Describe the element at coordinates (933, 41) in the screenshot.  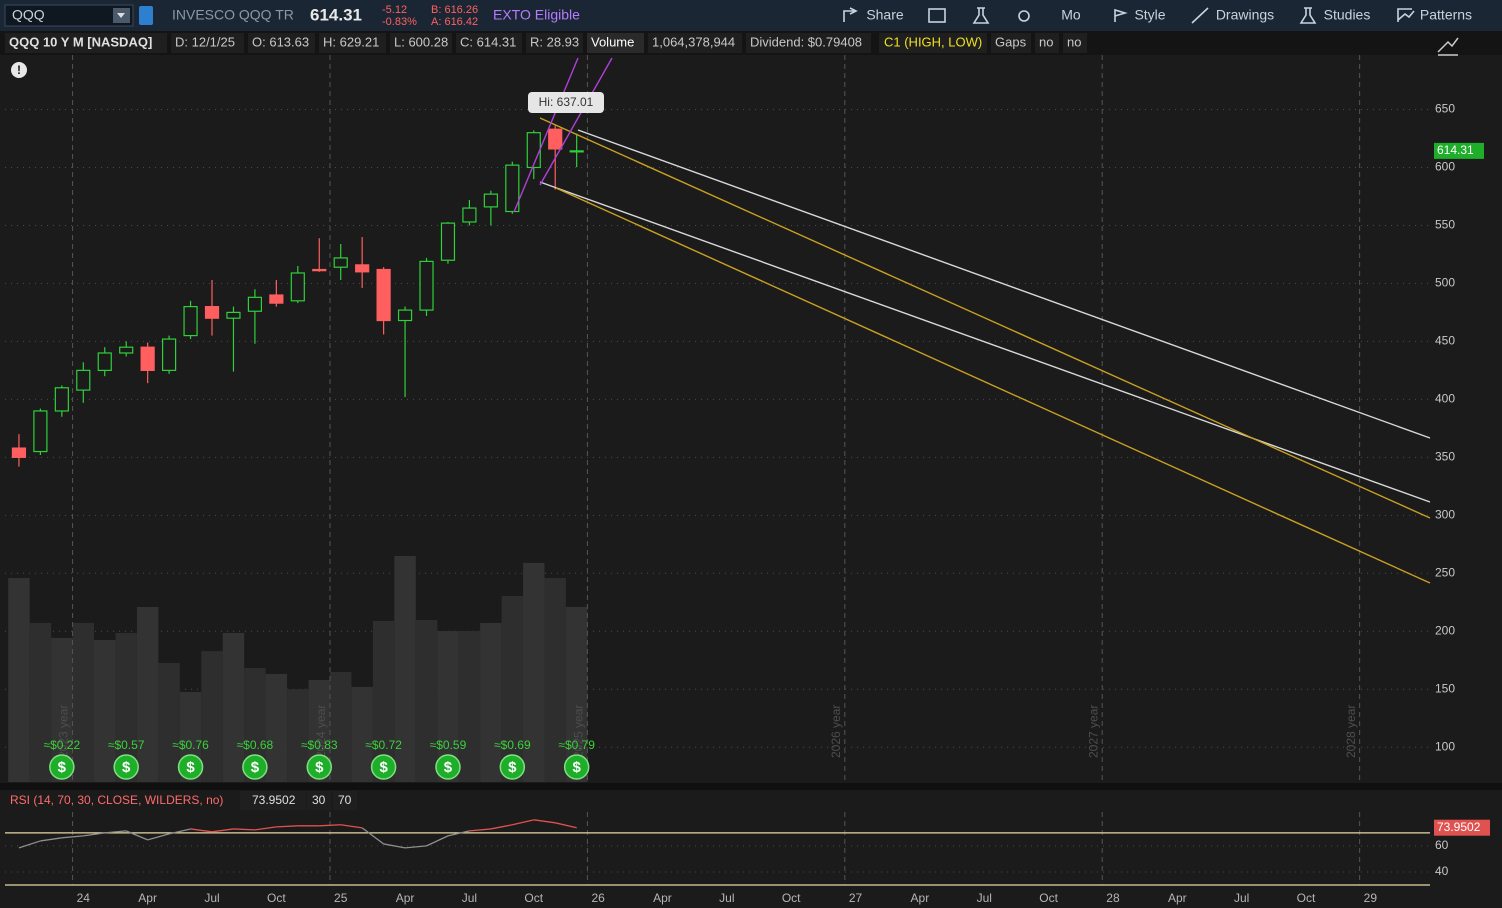
I see `study-label: C1 (HIGH, LOW)` at that location.